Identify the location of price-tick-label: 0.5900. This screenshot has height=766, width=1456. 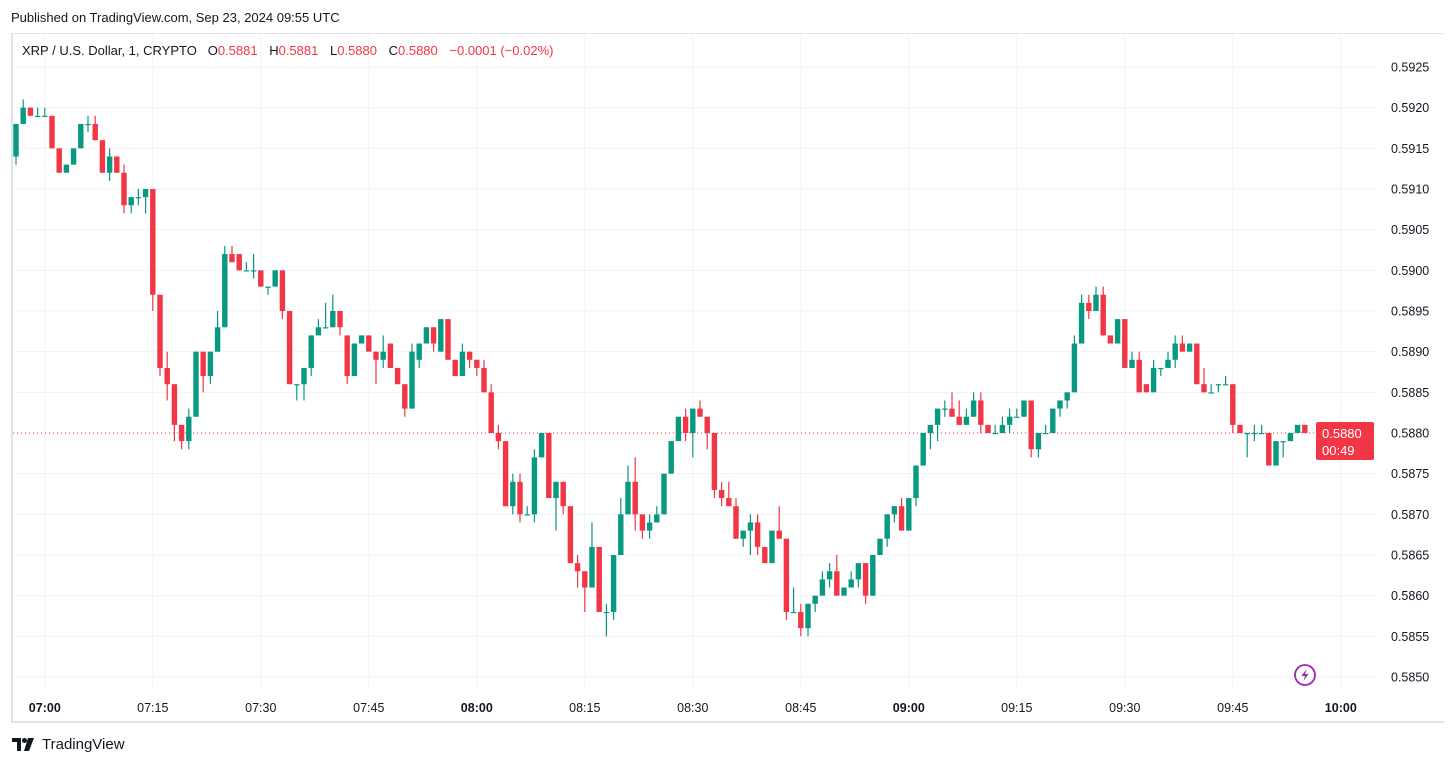
(1410, 271).